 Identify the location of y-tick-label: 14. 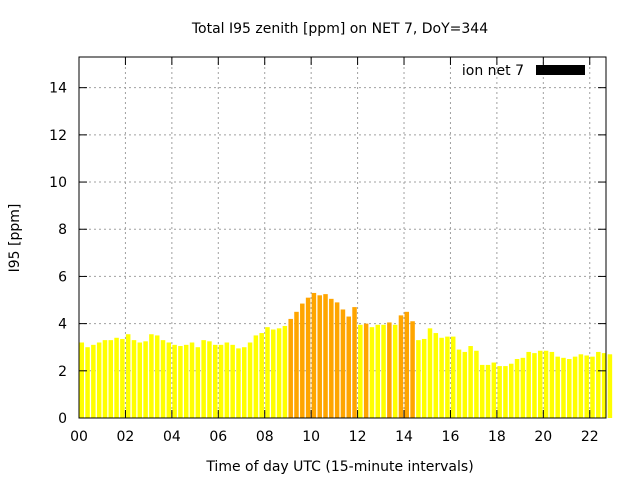
(58, 89).